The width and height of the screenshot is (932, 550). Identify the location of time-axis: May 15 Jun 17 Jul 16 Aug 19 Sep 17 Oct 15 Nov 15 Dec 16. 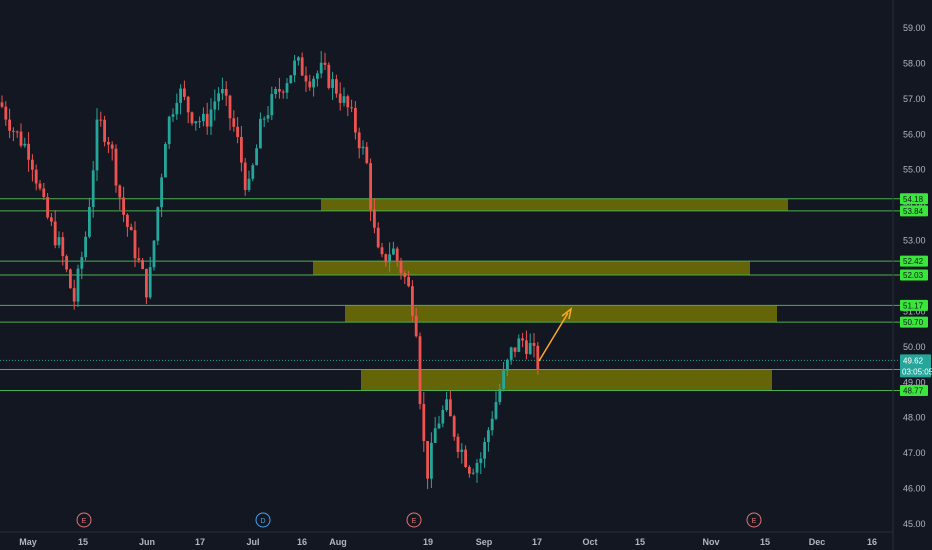
(448, 542).